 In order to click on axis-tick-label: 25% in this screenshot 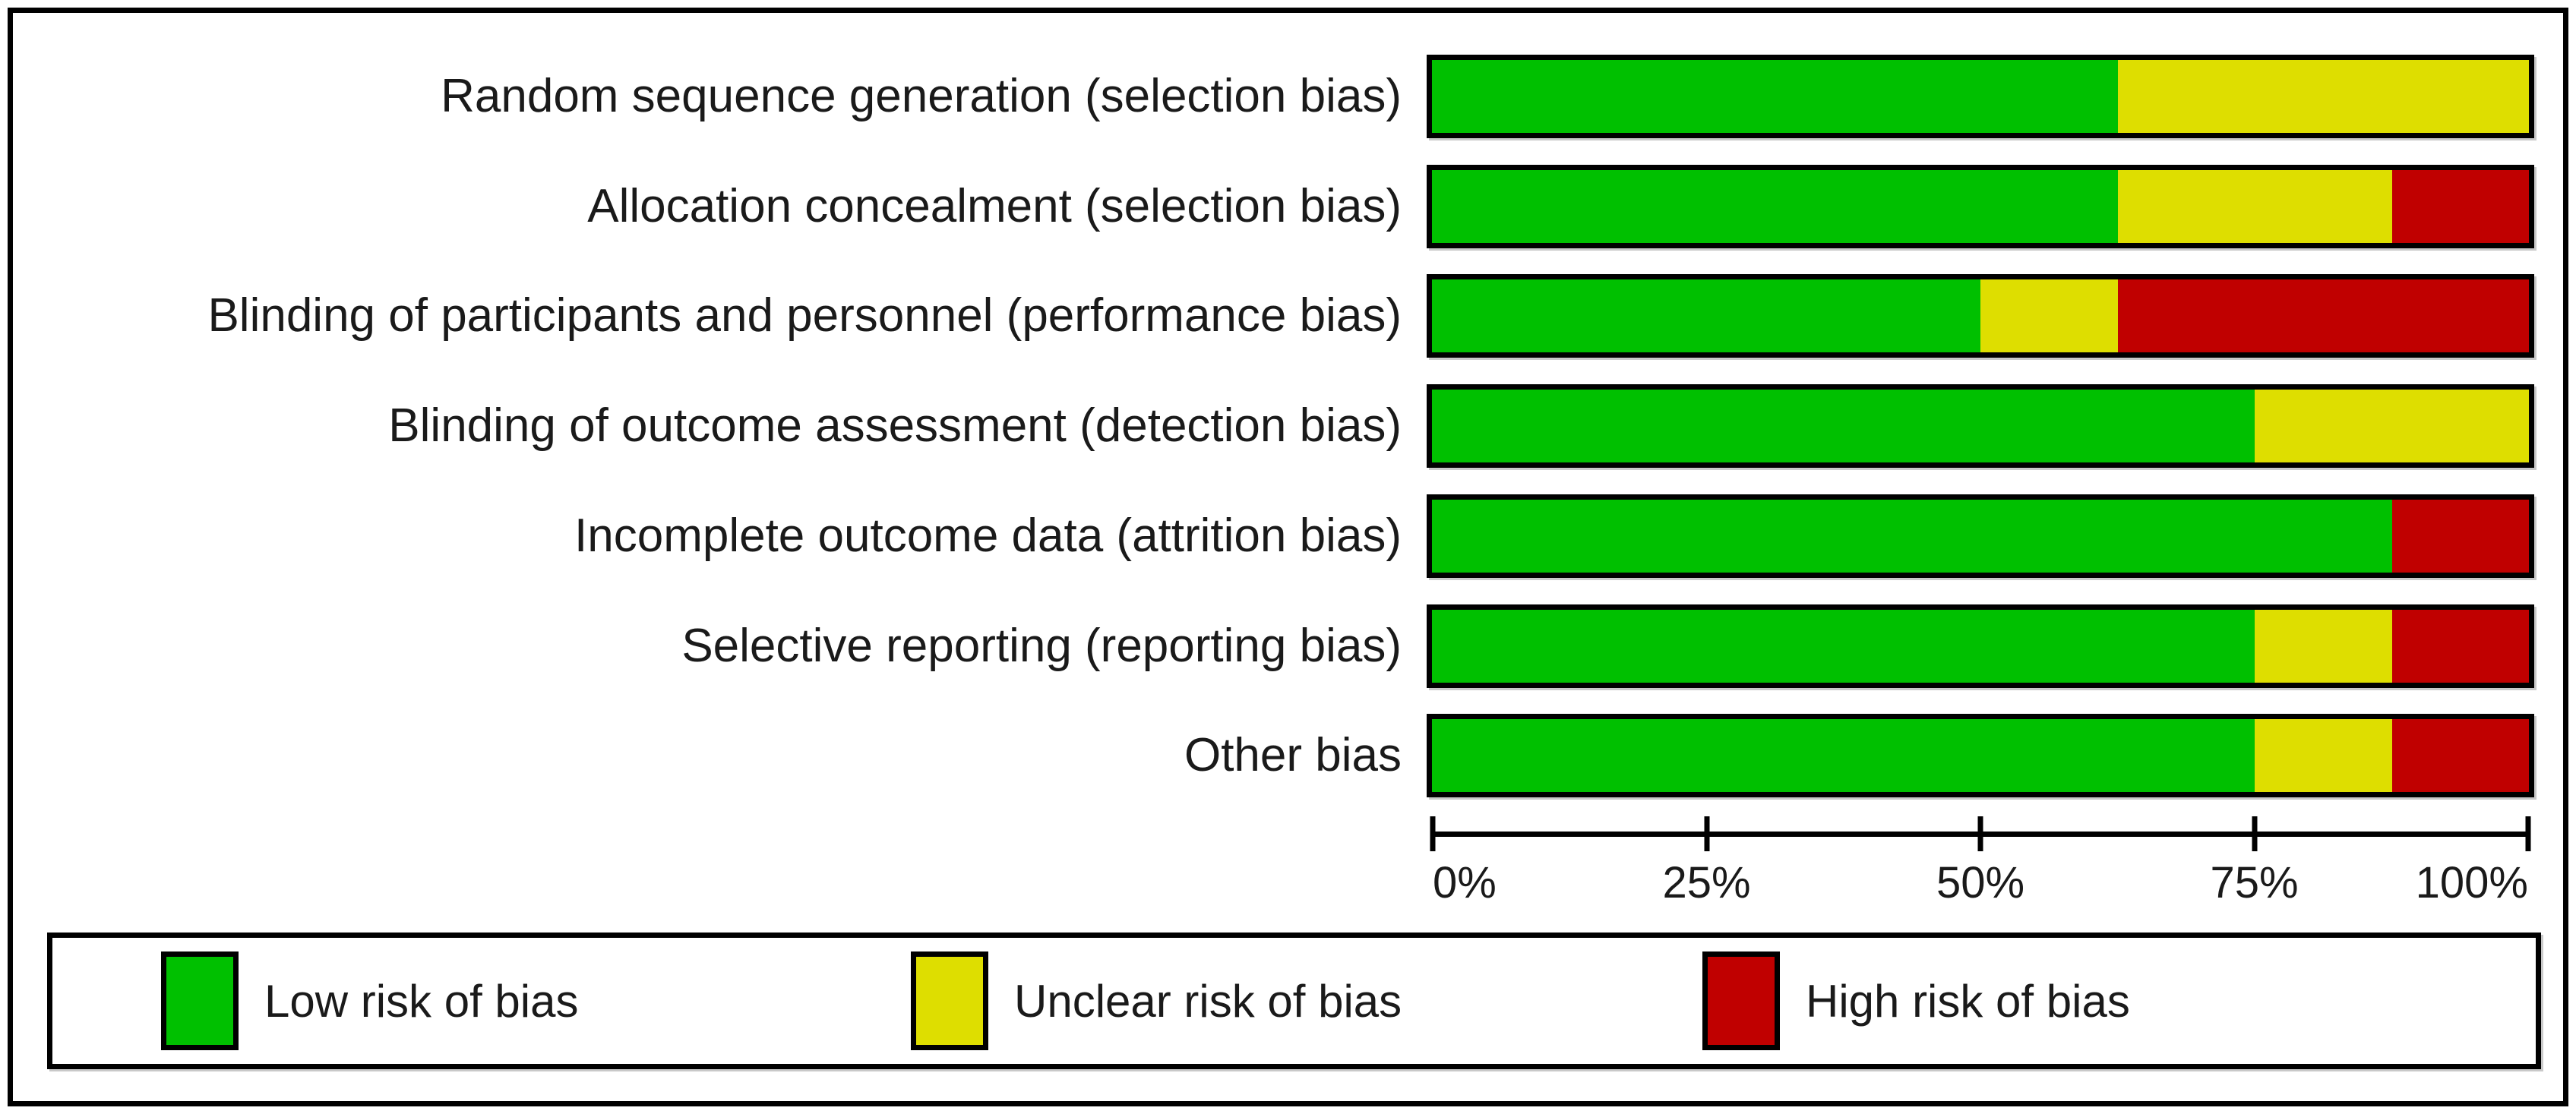, I will do `click(1706, 883)`.